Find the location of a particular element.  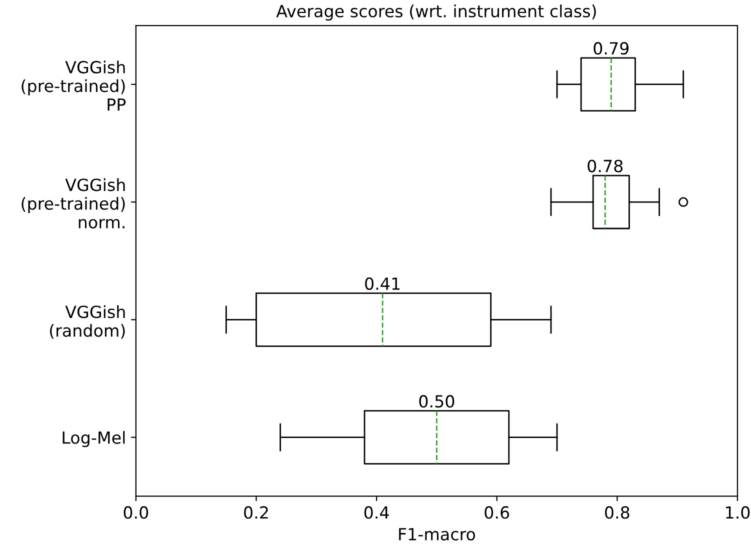

text: 0.78 is located at coordinates (605, 166).